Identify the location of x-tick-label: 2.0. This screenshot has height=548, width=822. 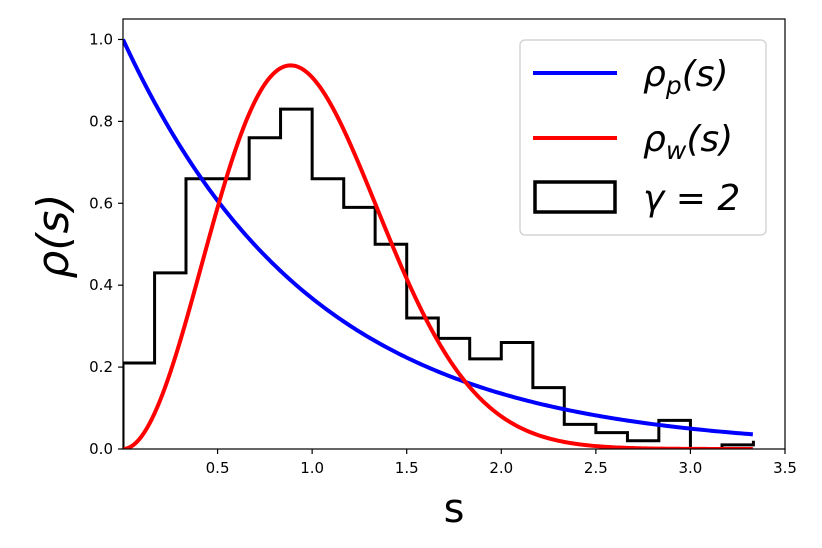
(501, 468).